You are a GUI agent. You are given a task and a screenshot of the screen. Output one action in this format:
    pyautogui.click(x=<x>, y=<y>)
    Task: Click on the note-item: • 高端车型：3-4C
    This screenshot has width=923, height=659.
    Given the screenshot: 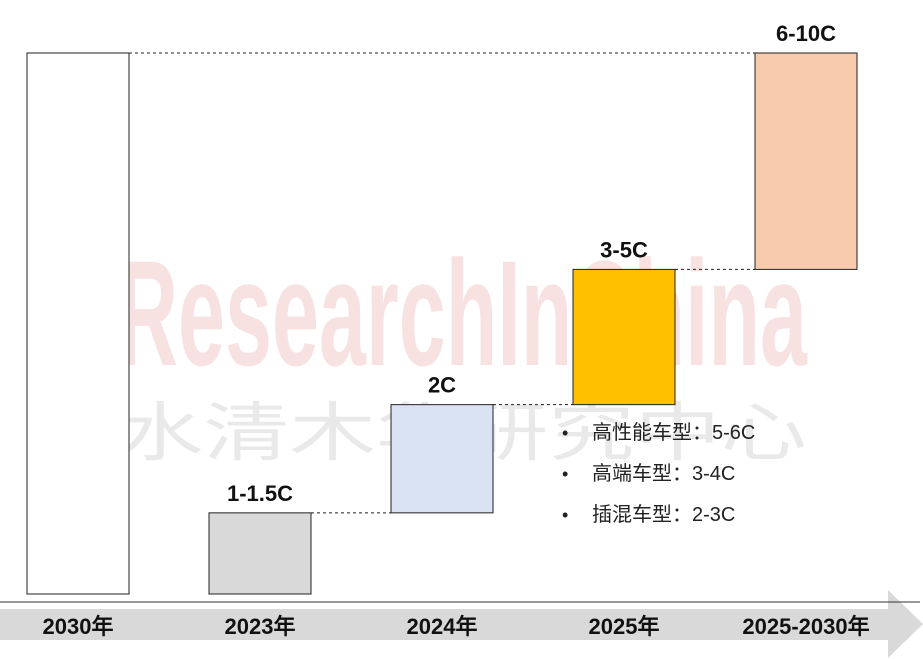 What is the action you would take?
    pyautogui.click(x=658, y=473)
    